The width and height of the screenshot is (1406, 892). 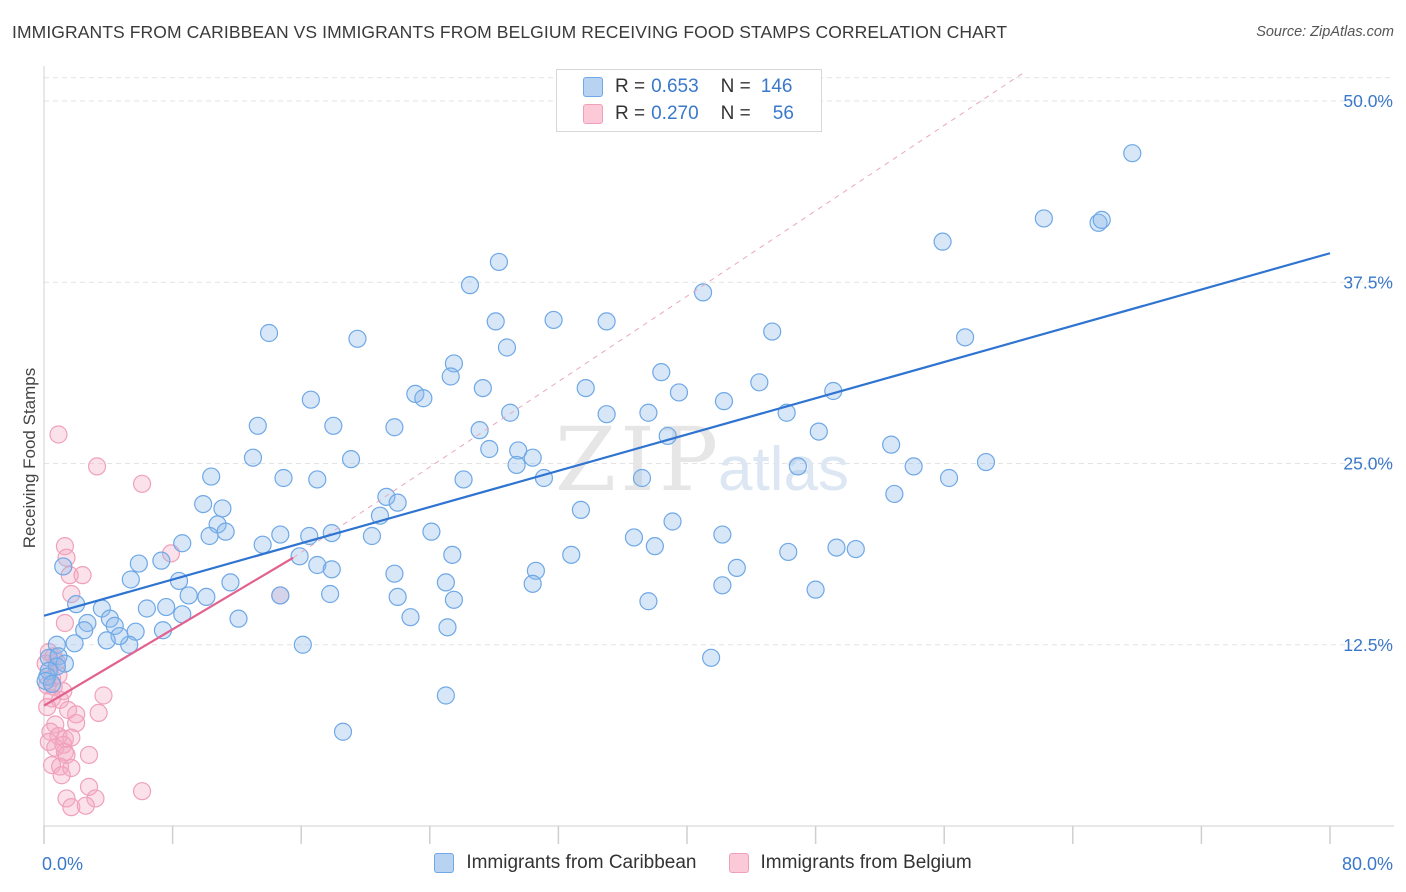 What do you see at coordinates (675, 114) in the screenshot?
I see `legend-row-belgium: R = 0.270 N = 56` at bounding box center [675, 114].